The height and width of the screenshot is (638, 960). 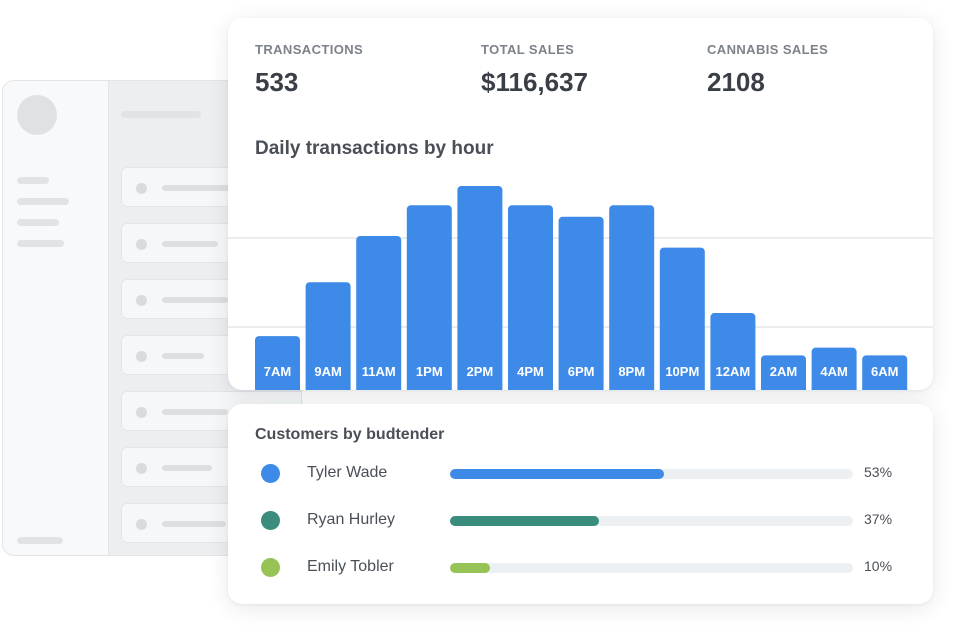 What do you see at coordinates (631, 371) in the screenshot?
I see `bar-label: 8PM` at bounding box center [631, 371].